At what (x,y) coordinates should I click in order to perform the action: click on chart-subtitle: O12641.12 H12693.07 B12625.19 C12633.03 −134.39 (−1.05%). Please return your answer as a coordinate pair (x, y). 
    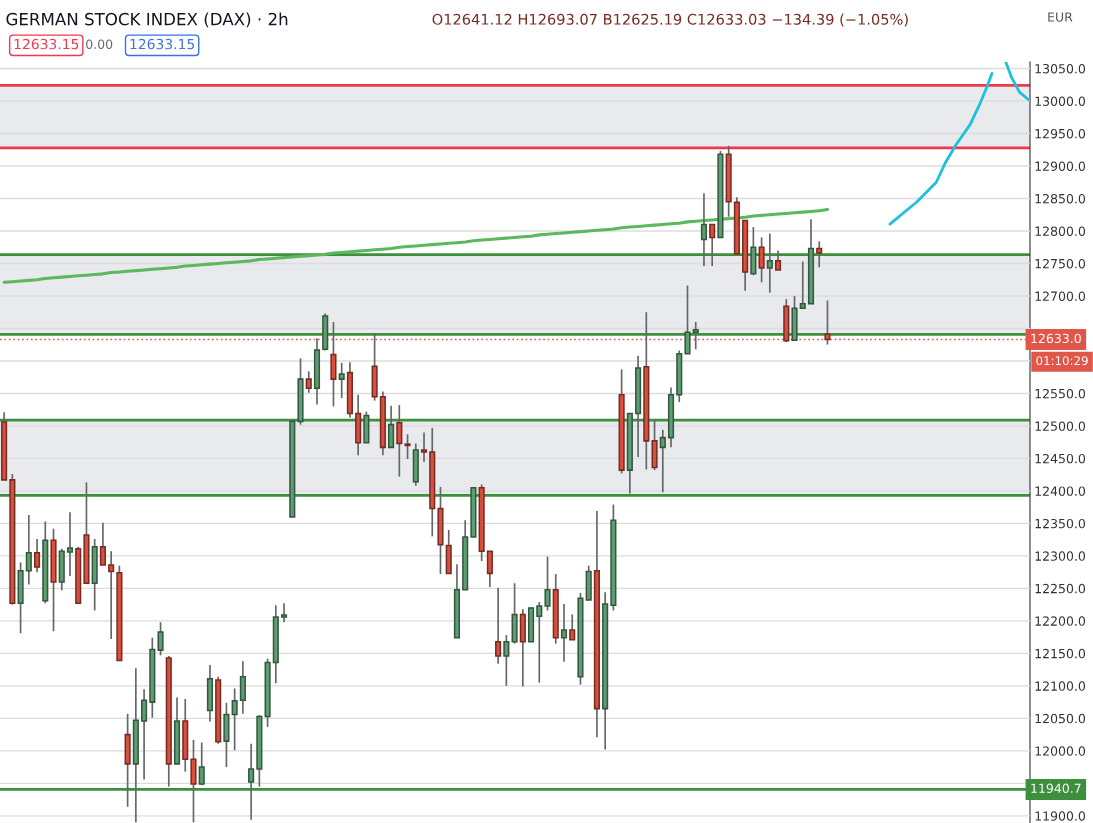
    Looking at the image, I should click on (670, 20).